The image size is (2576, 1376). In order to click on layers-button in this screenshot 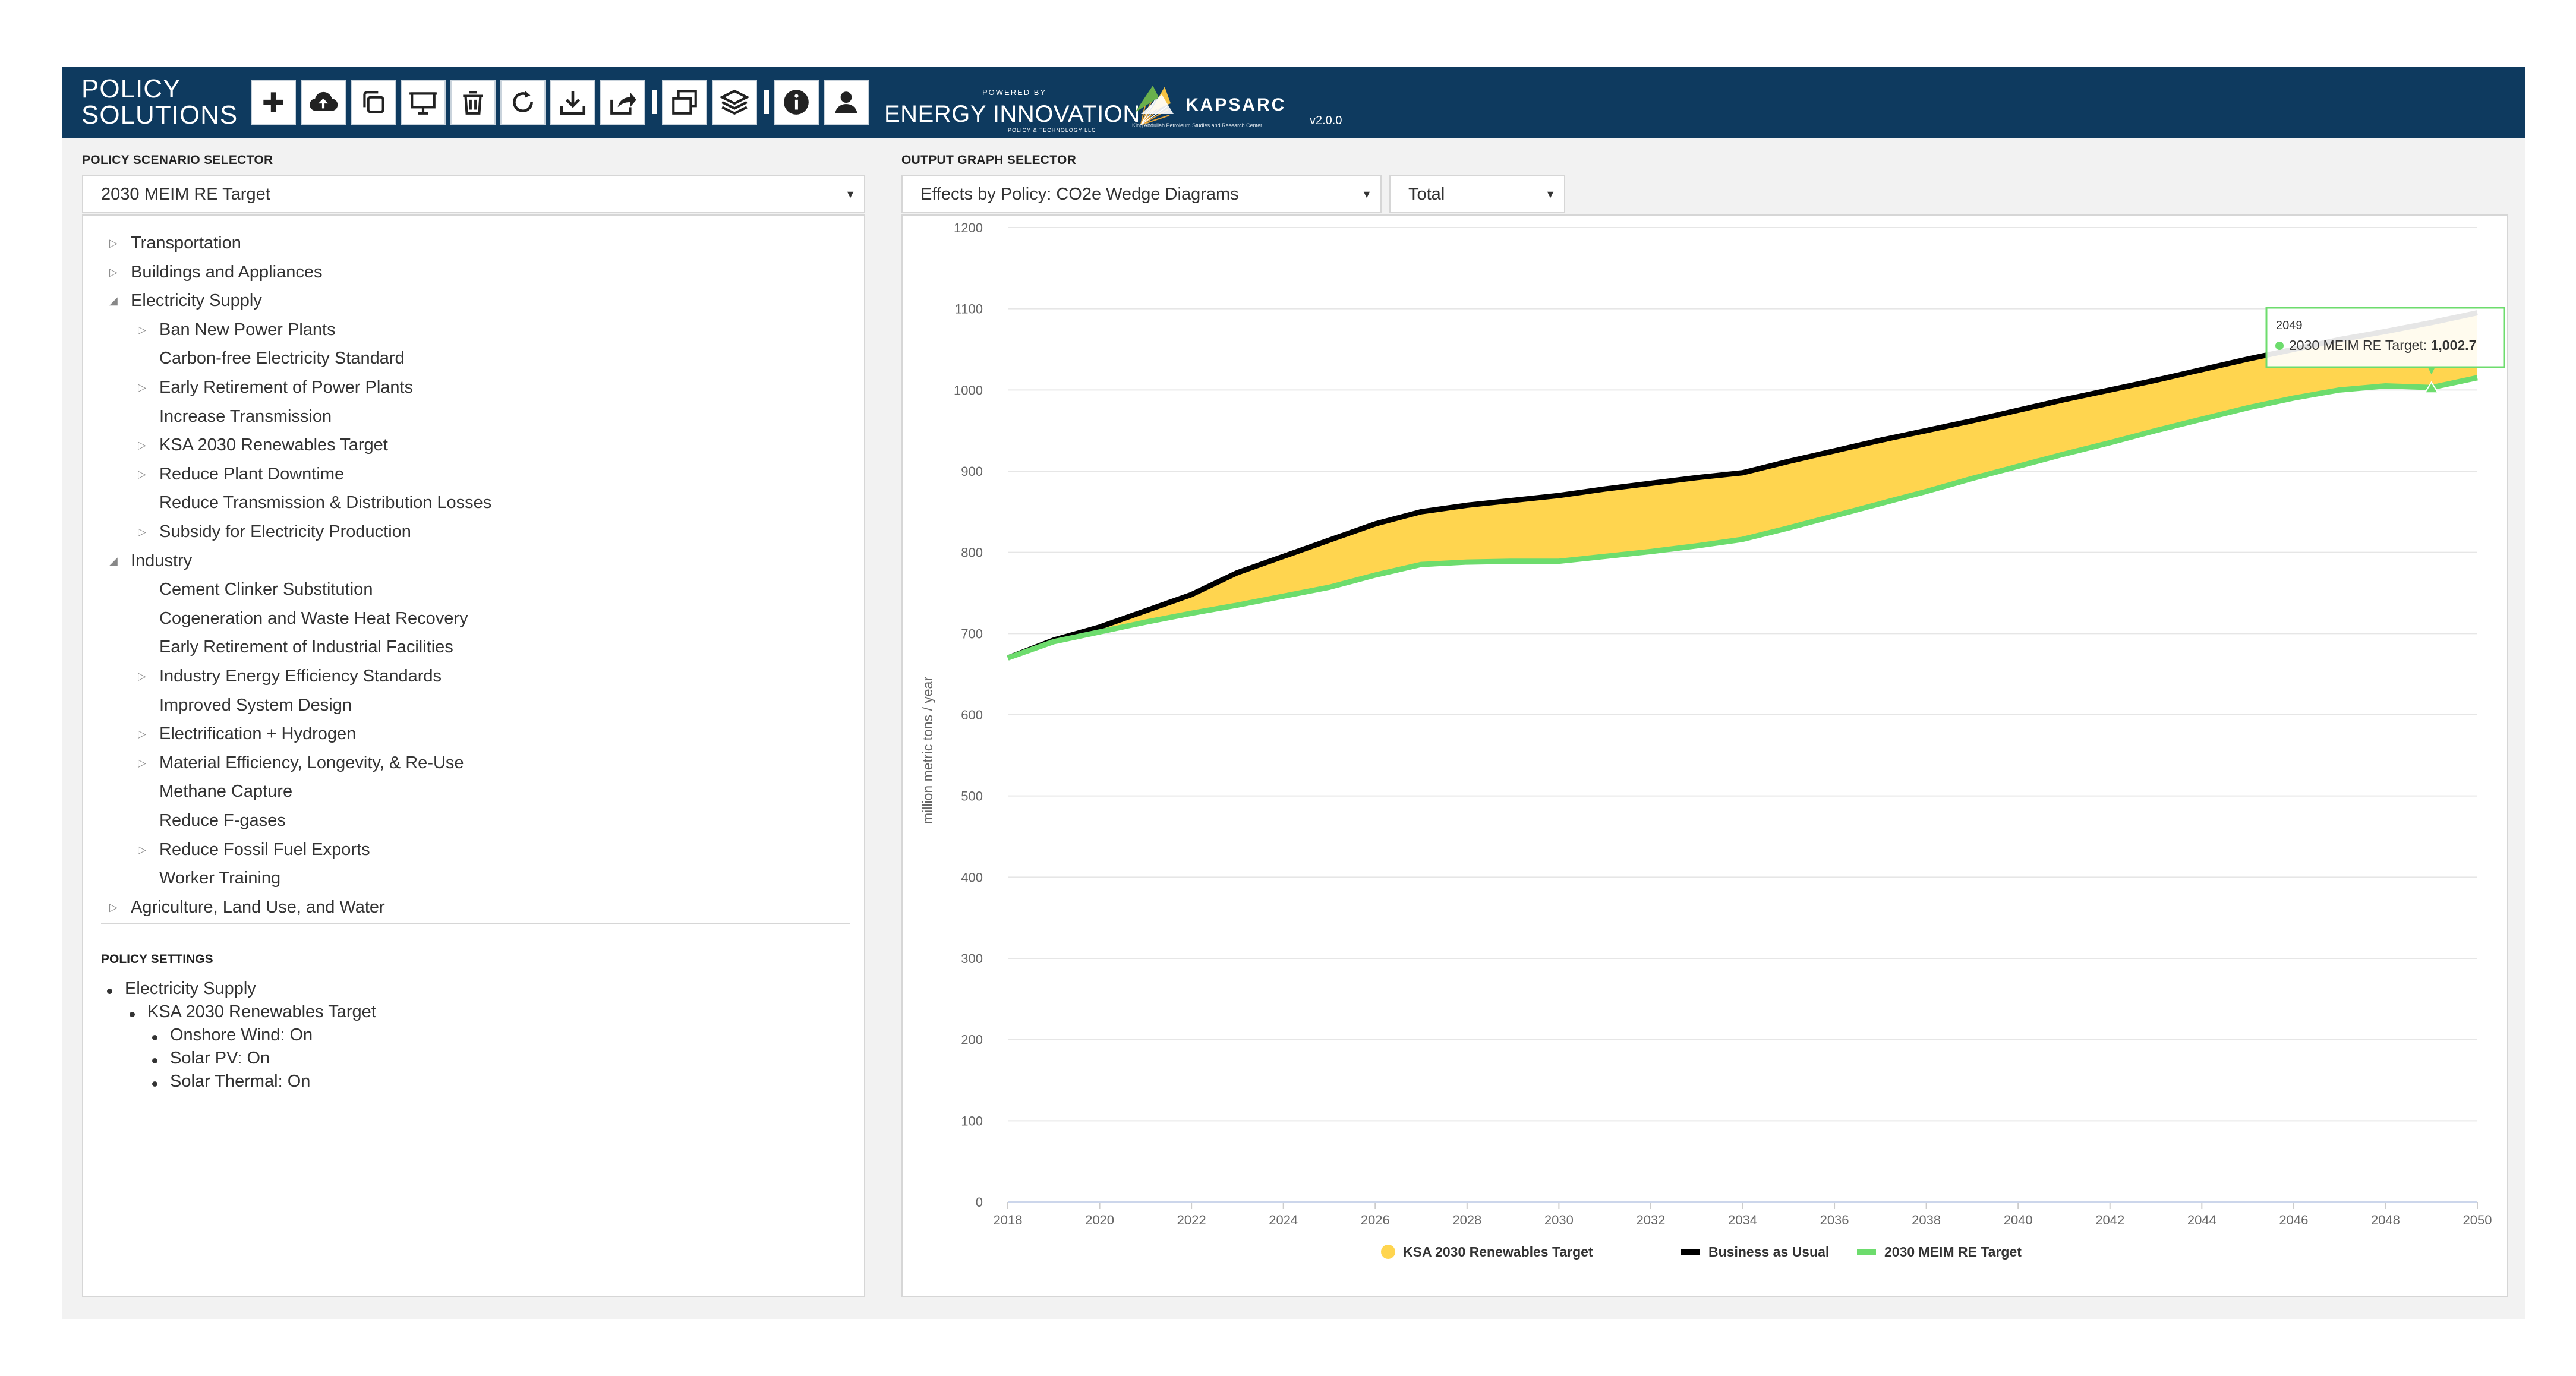, I will do `click(734, 103)`.